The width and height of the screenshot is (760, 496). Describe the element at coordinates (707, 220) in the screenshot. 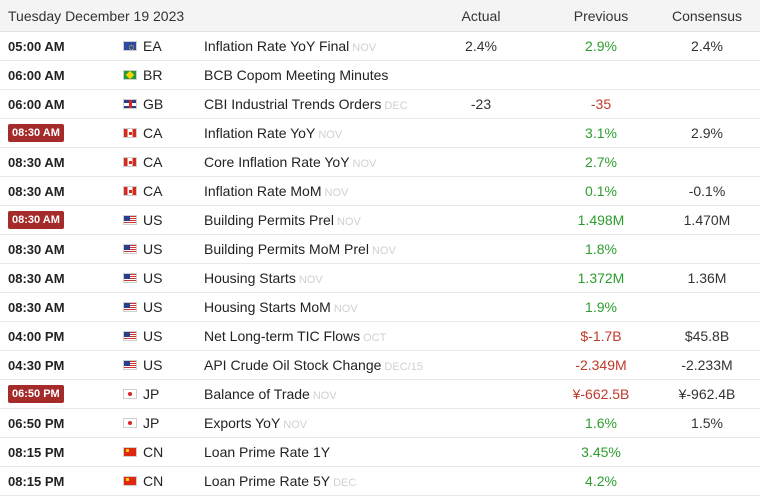

I see `consensus-value: 1.470M` at that location.